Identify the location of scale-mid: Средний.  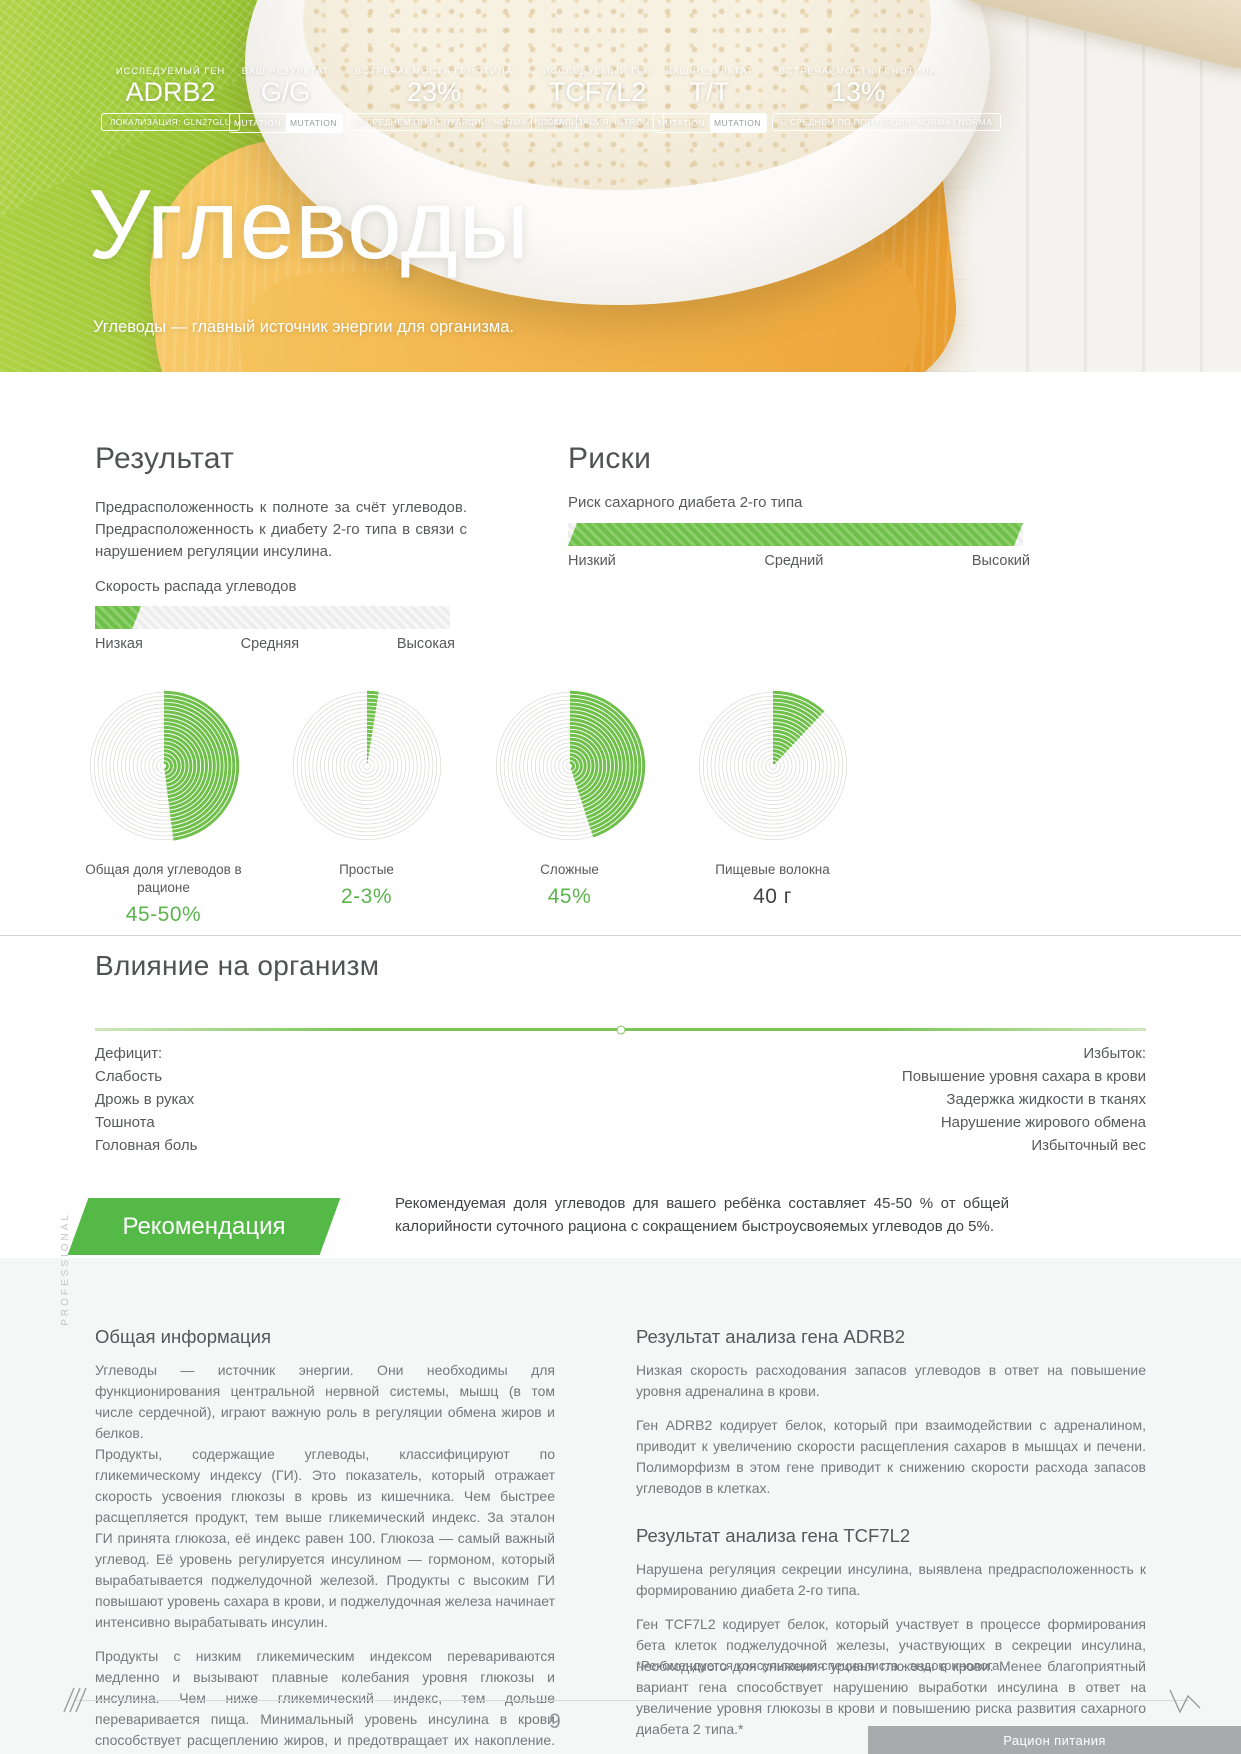
(794, 561).